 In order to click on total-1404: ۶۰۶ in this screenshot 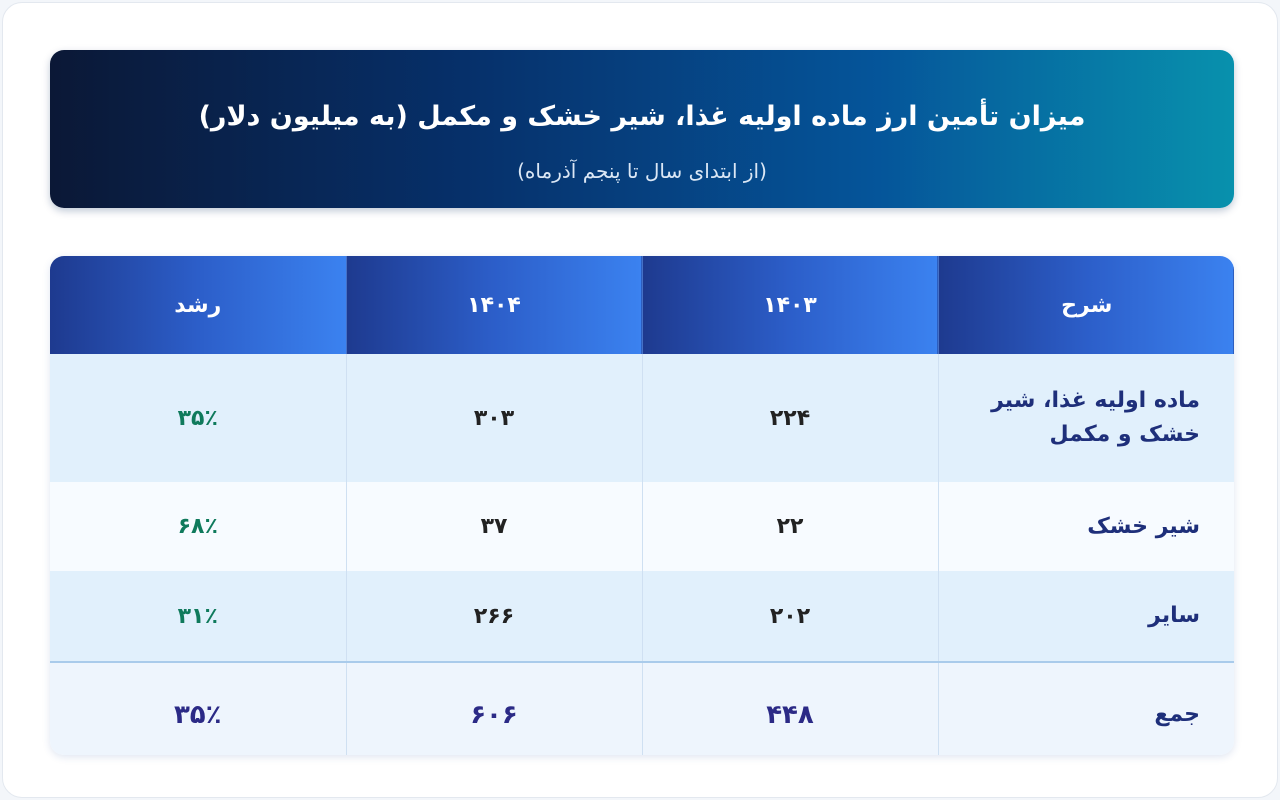, I will do `click(493, 708)`.